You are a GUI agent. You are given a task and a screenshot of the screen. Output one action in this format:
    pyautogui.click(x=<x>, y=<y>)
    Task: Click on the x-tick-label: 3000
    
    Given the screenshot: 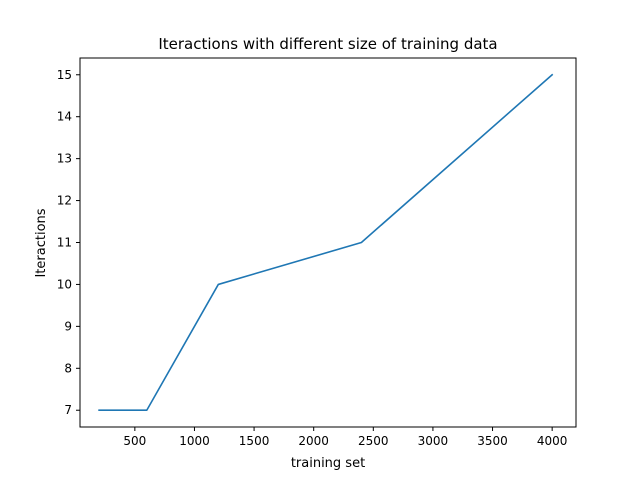 What is the action you would take?
    pyautogui.click(x=433, y=441)
    